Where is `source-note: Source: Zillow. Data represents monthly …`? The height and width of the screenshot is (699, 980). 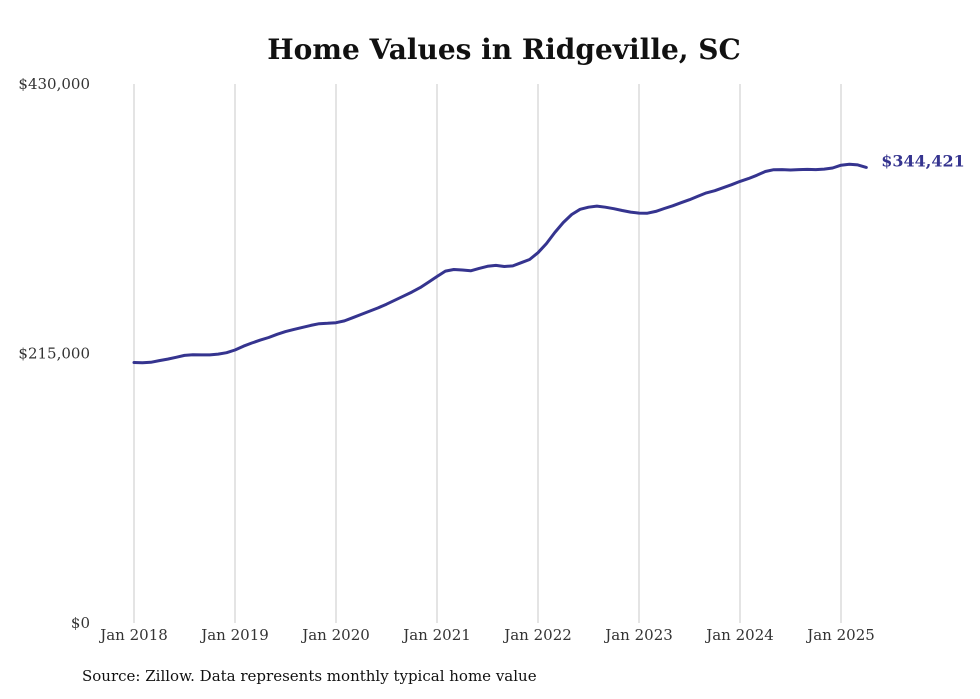
source-note: Source: Zillow. Data represents monthly … is located at coordinates (309, 676).